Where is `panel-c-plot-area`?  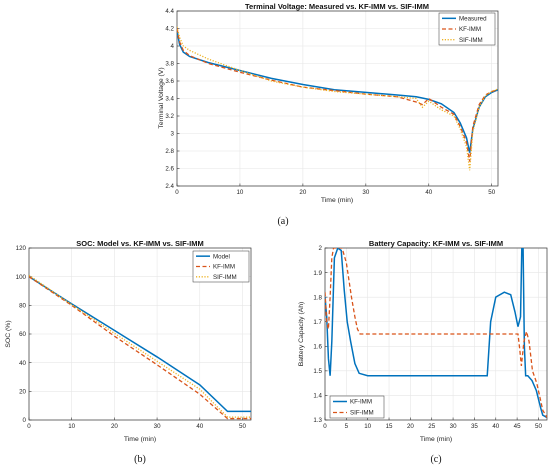 panel-c-plot-area is located at coordinates (436, 334).